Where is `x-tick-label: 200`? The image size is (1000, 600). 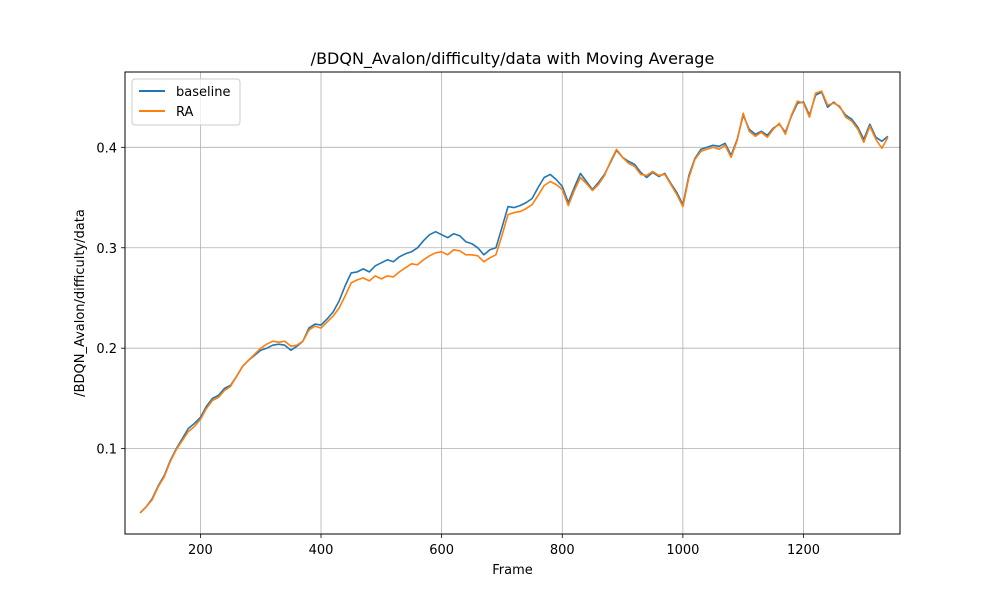
x-tick-label: 200 is located at coordinates (200, 550).